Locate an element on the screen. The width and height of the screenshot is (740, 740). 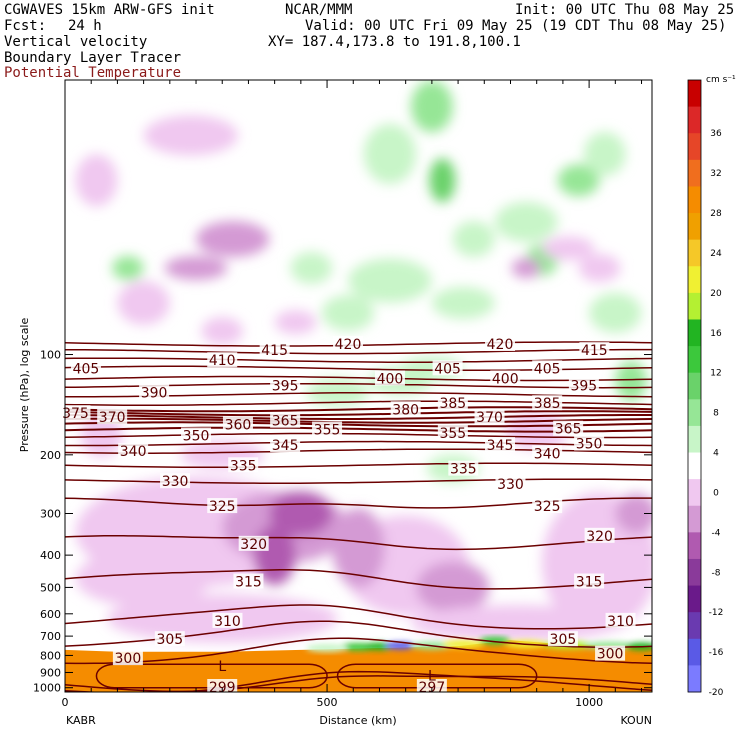
forecast-label: Fcst: is located at coordinates (25, 26).